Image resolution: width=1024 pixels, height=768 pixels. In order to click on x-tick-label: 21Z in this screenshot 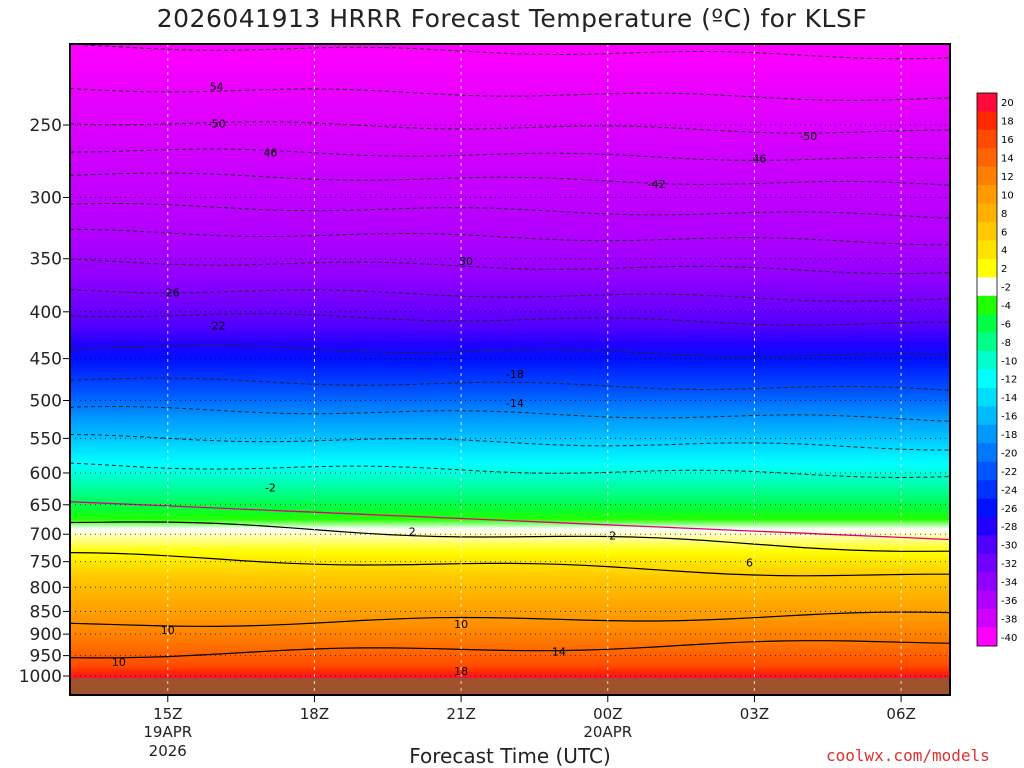, I will do `click(460, 714)`.